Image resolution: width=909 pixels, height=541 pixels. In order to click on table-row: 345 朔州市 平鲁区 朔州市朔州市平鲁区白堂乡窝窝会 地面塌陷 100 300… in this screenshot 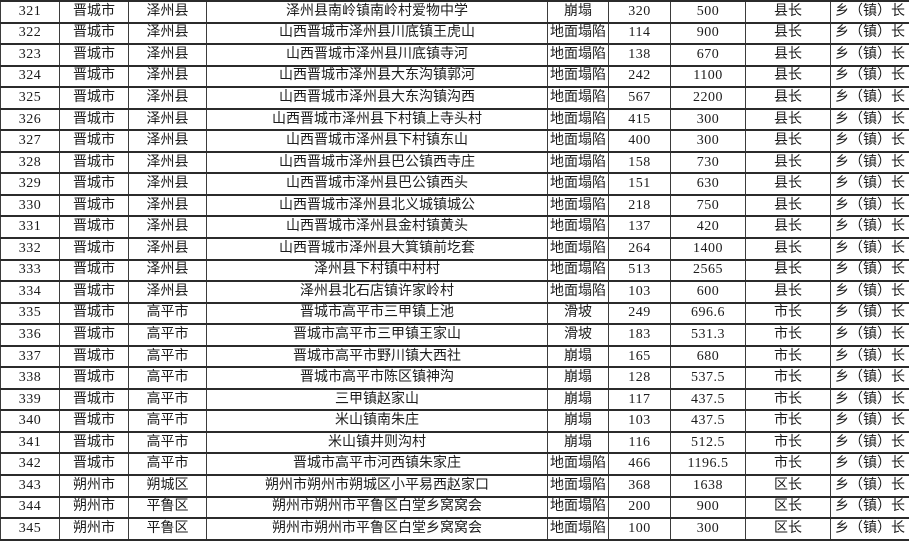, I will do `click(454, 529)`.